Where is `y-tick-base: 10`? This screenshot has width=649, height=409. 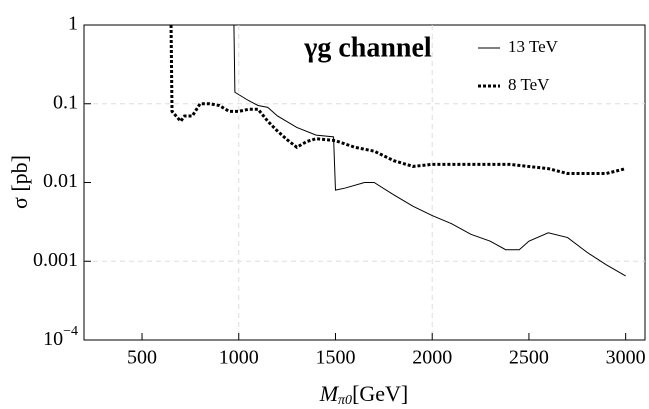 y-tick-base: 10 is located at coordinates (53, 339).